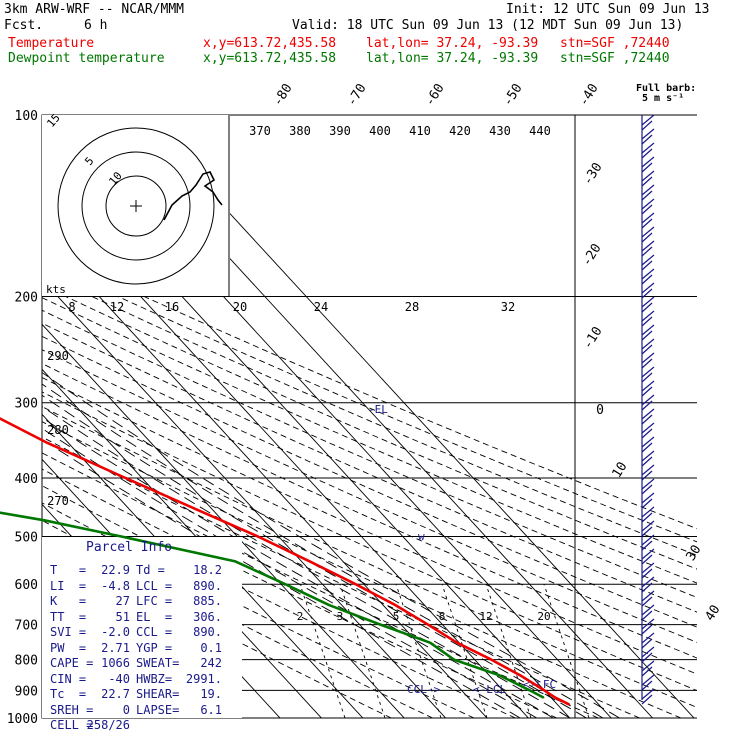  What do you see at coordinates (26, 116) in the screenshot?
I see `pressure-label-100: 100` at bounding box center [26, 116].